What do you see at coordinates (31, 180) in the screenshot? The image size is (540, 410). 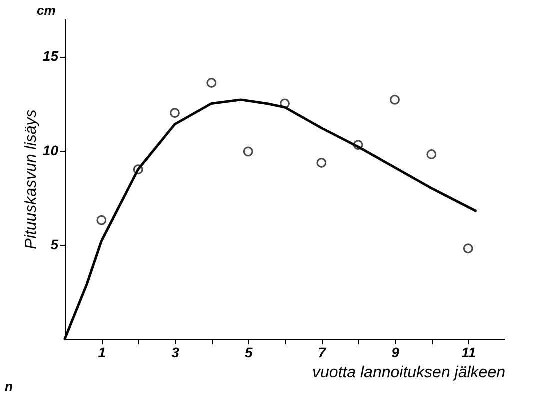 I see `y-axis-title: Pituuskasvun lisäys` at bounding box center [31, 180].